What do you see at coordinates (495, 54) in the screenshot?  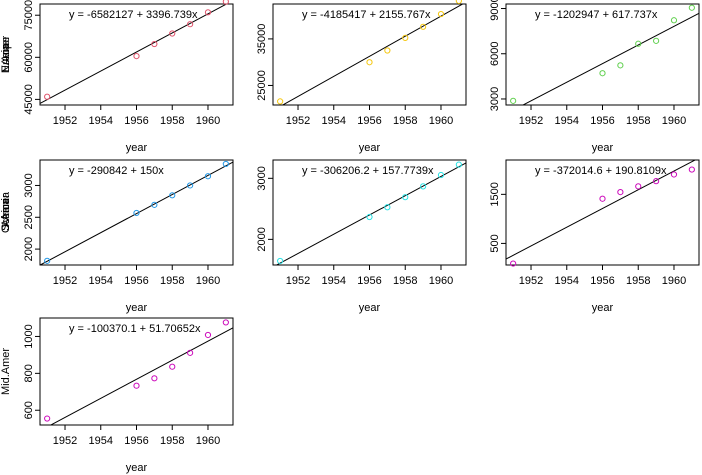 I see `y-tick-label: 6000` at bounding box center [495, 54].